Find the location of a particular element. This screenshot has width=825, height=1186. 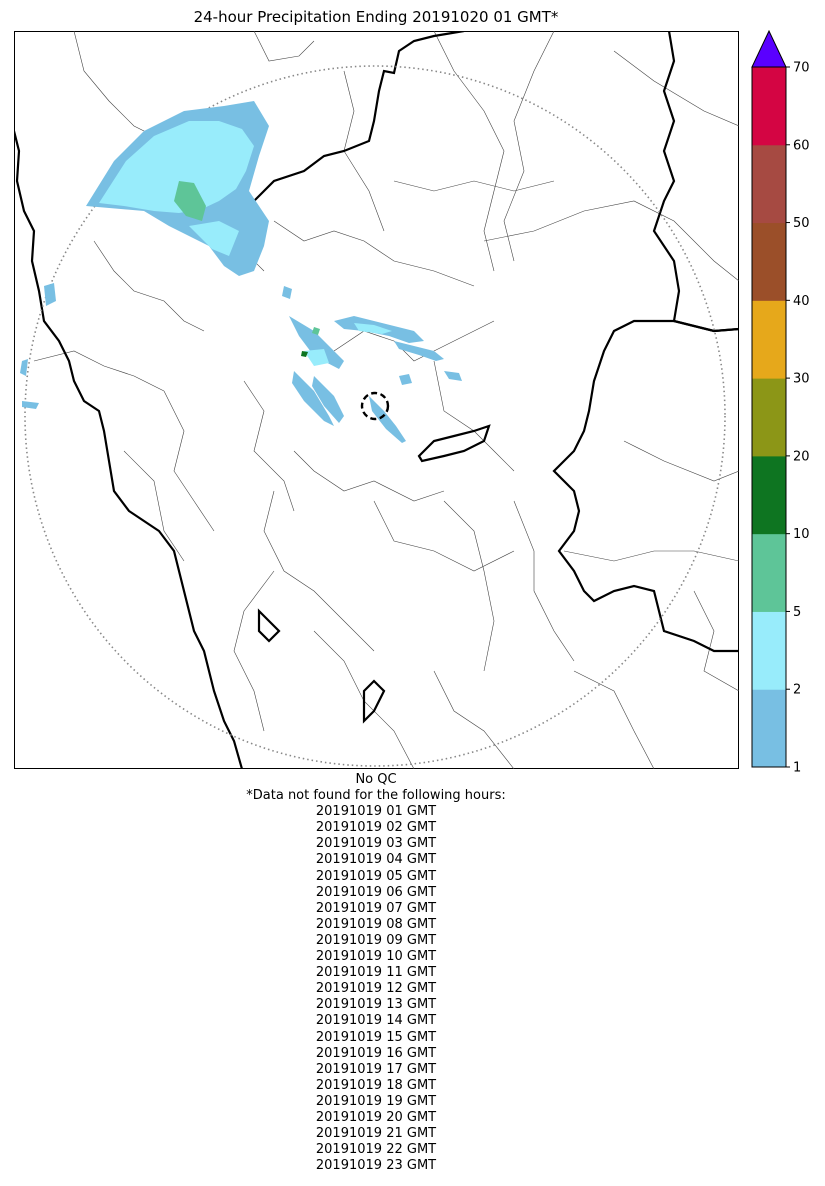

colorbar-tick-label: 2 is located at coordinates (797, 690).